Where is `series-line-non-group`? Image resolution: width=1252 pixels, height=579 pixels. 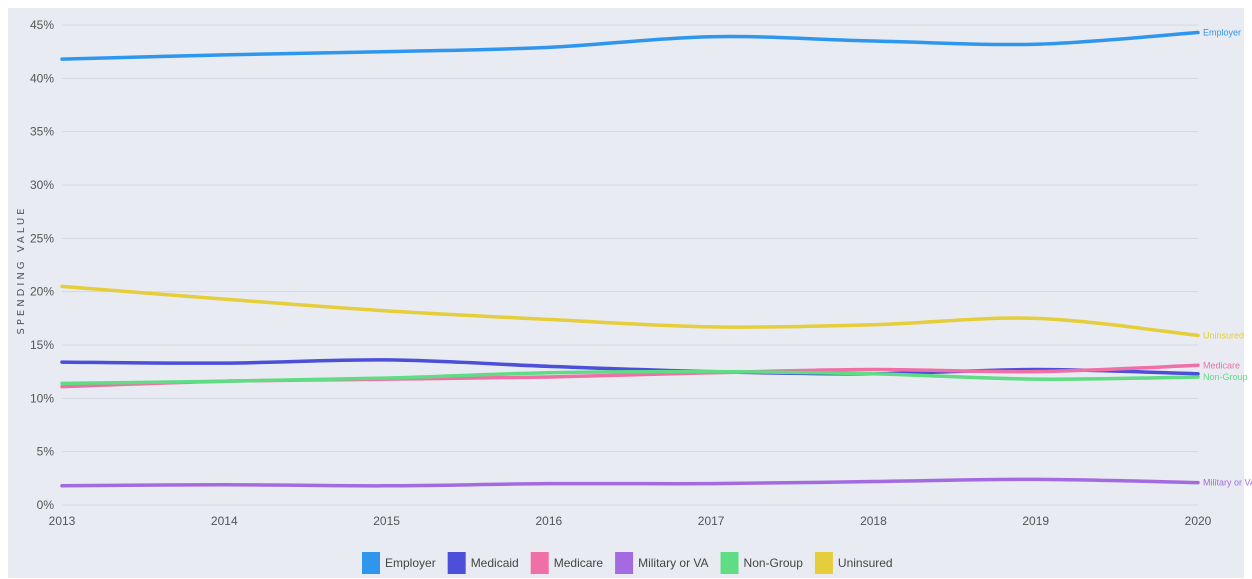
series-line-non-group is located at coordinates (630, 377).